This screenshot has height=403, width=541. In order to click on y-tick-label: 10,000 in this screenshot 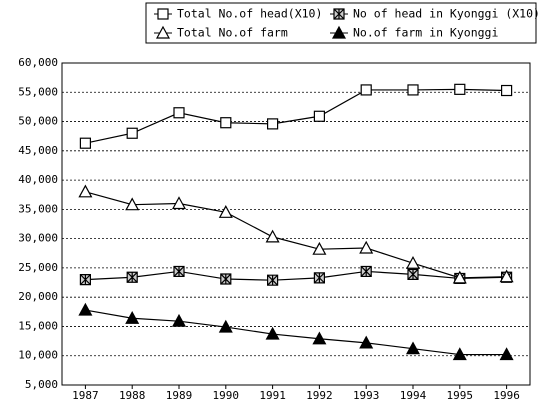, I will do `click(38, 355)`.